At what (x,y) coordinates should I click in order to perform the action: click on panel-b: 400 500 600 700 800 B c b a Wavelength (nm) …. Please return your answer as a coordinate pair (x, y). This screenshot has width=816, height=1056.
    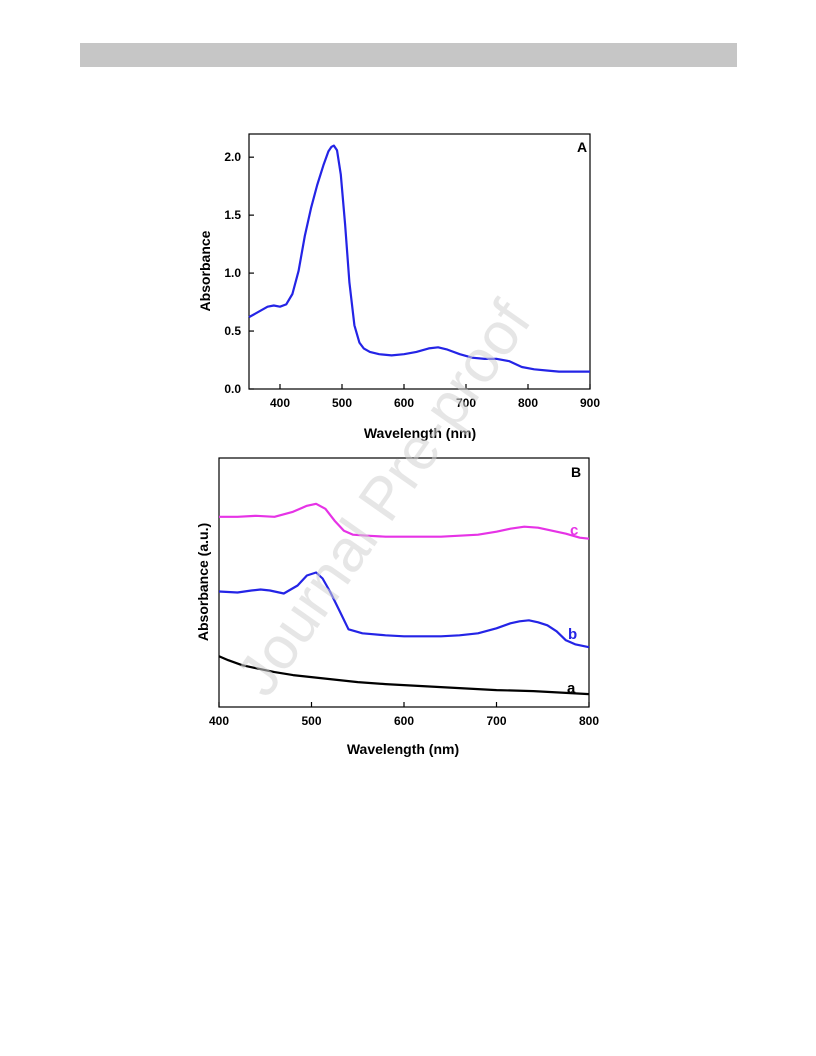
    Looking at the image, I should click on (397, 607).